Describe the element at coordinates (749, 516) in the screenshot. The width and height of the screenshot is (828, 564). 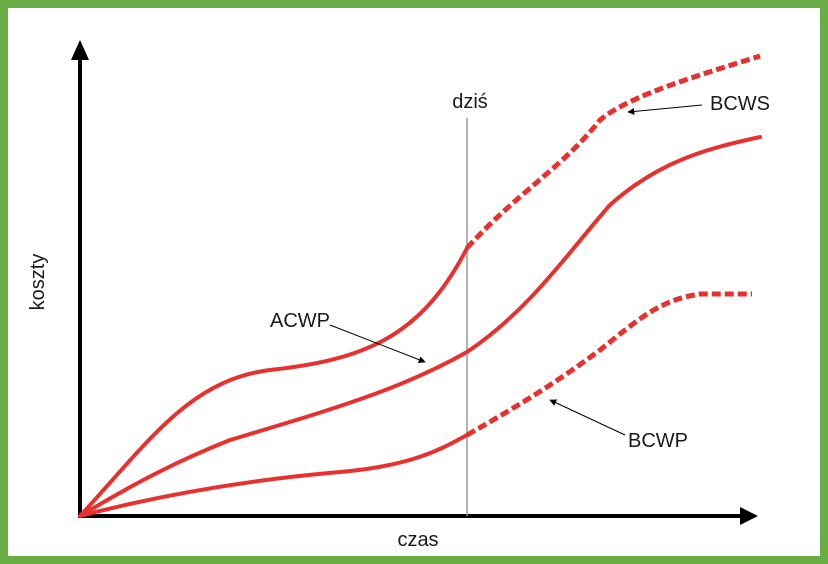
I see `x-axis-arrowhead` at that location.